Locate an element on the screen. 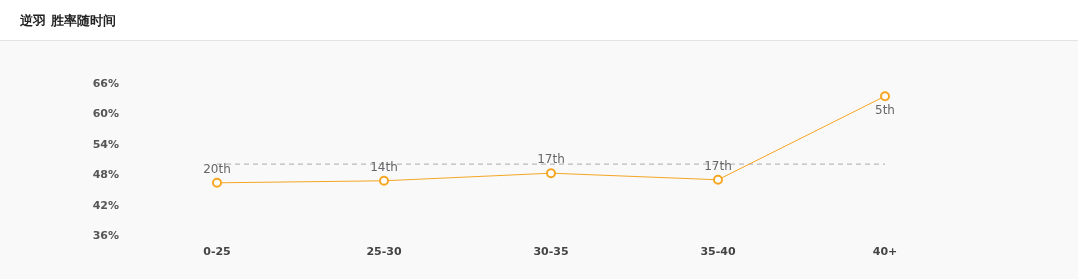 Image resolution: width=1078 pixels, height=279 pixels. x-tick-label: 30-35 is located at coordinates (551, 251).